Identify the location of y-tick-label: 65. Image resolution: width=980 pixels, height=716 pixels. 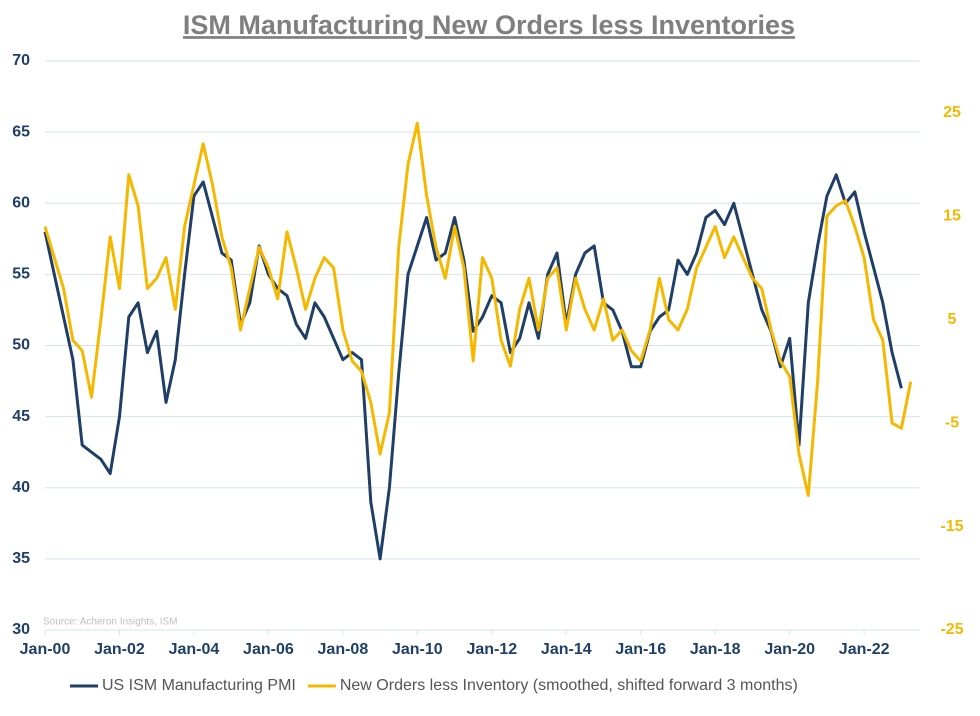
(21, 131).